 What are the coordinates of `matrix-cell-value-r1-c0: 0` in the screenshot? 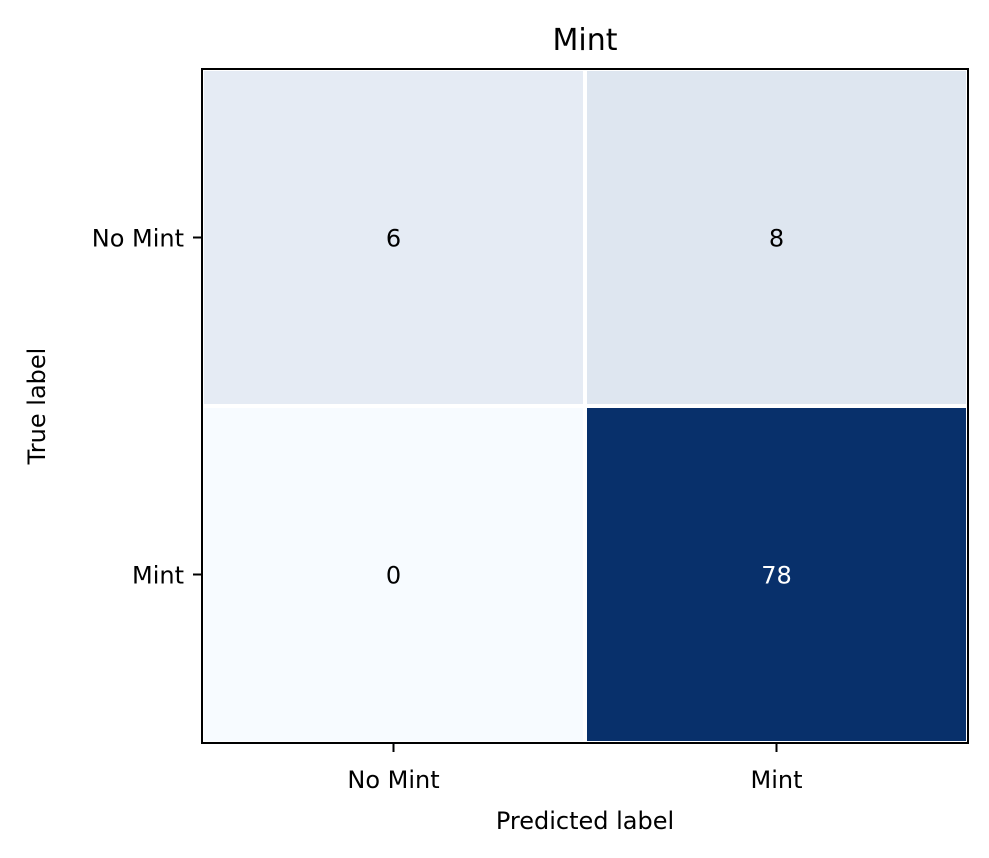 It's located at (393, 576).